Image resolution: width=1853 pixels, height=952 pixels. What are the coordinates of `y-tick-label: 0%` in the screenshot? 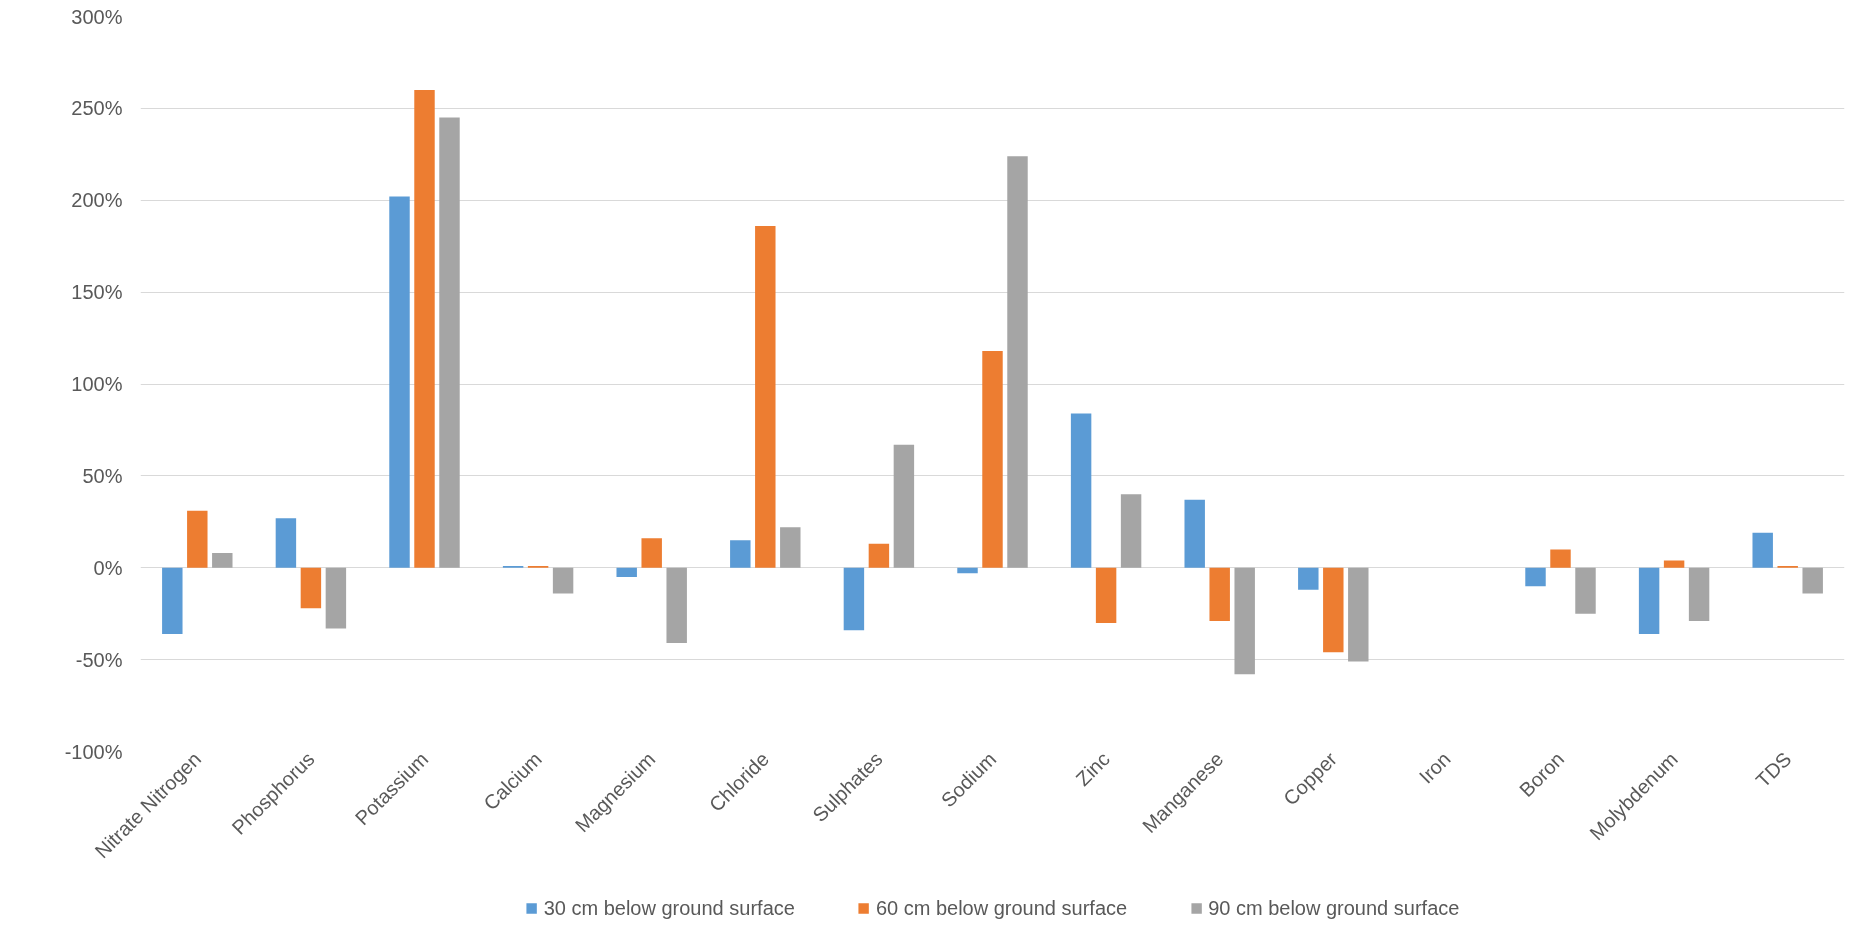 It's located at (108, 567).